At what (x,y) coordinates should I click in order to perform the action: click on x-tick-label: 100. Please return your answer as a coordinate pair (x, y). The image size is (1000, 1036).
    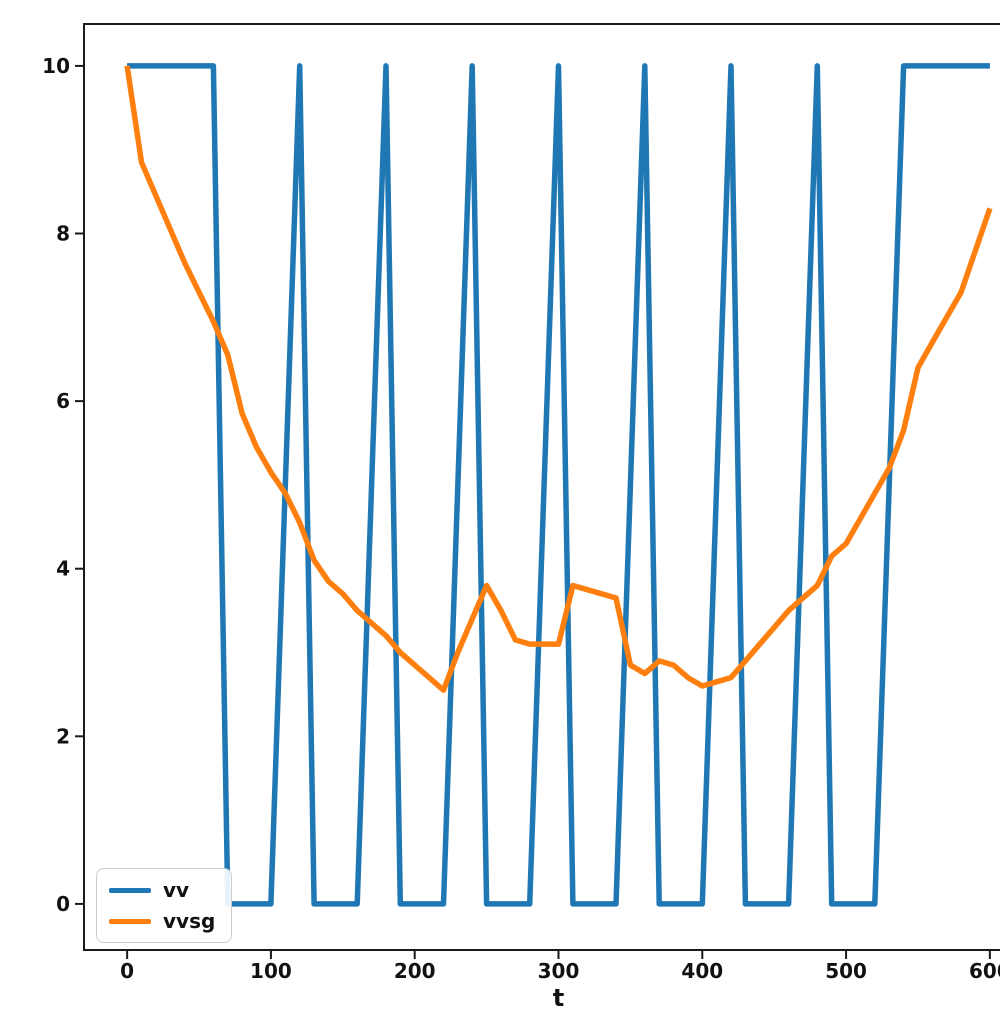
    Looking at the image, I should click on (271, 971).